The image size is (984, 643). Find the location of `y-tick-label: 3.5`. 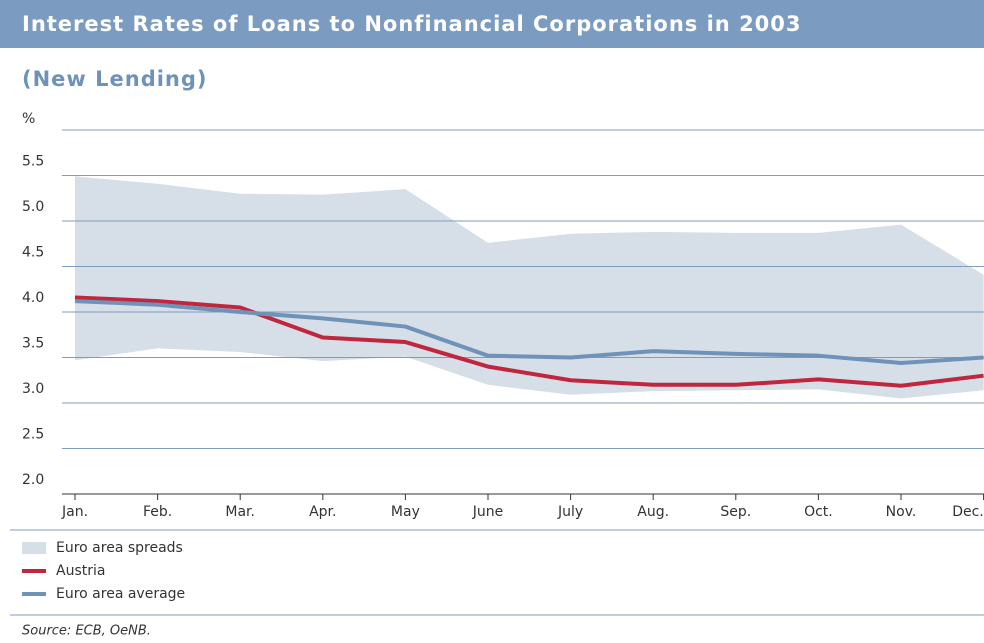

y-tick-label: 3.5 is located at coordinates (33, 344).